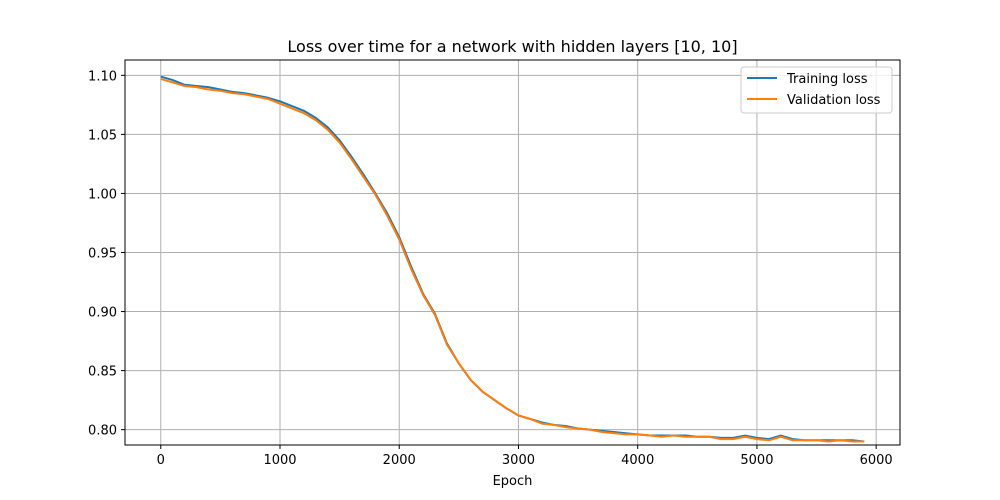 This screenshot has width=1000, height=500. I want to click on y-tick-label: 0.95, so click(102, 254).